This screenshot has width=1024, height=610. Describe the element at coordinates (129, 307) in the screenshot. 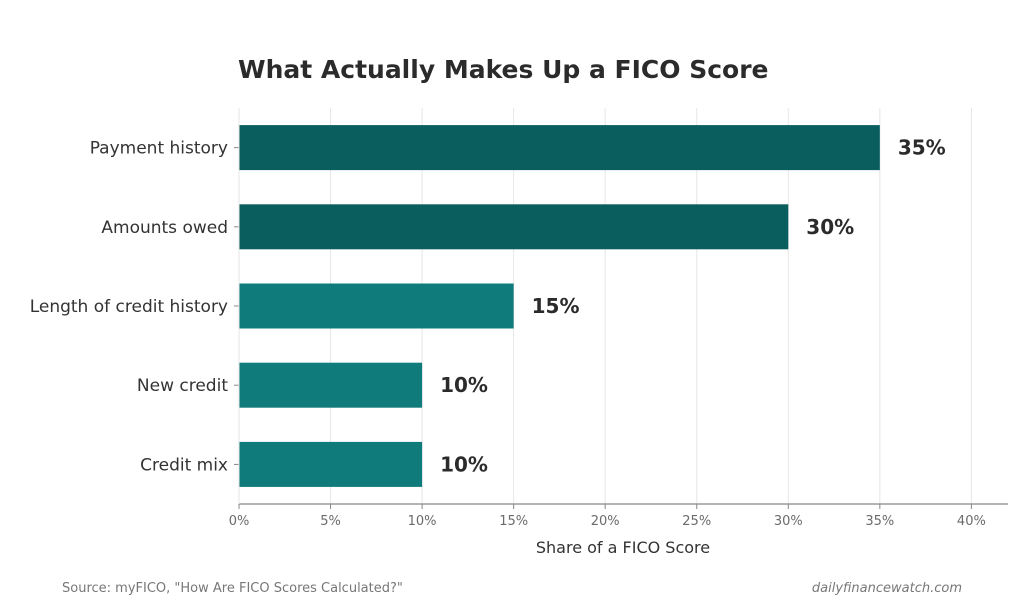

I see `category-label: Length of credit history` at that location.